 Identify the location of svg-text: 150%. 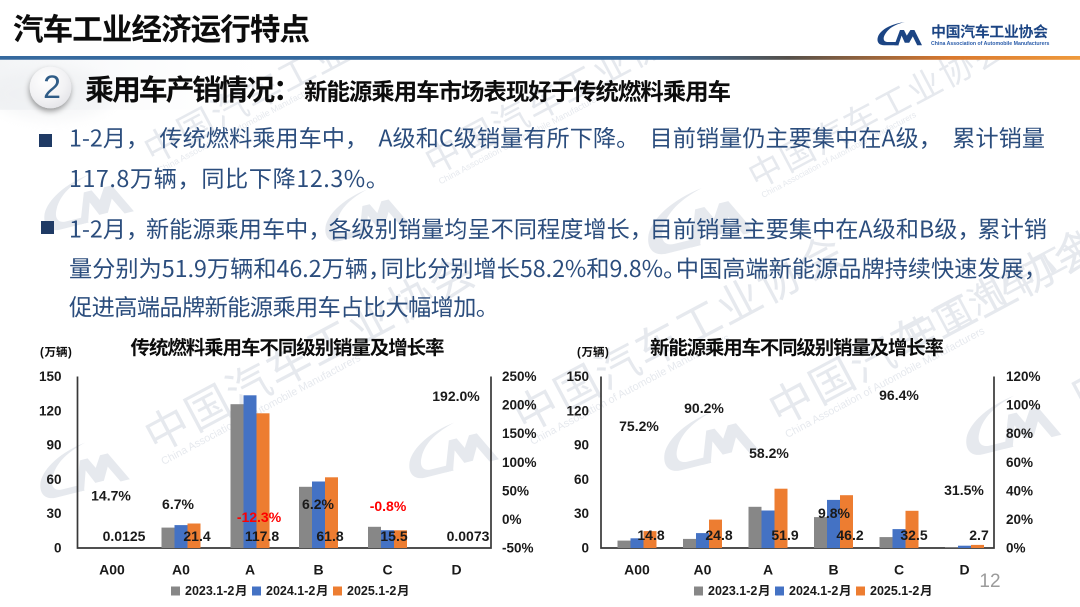
(519, 433).